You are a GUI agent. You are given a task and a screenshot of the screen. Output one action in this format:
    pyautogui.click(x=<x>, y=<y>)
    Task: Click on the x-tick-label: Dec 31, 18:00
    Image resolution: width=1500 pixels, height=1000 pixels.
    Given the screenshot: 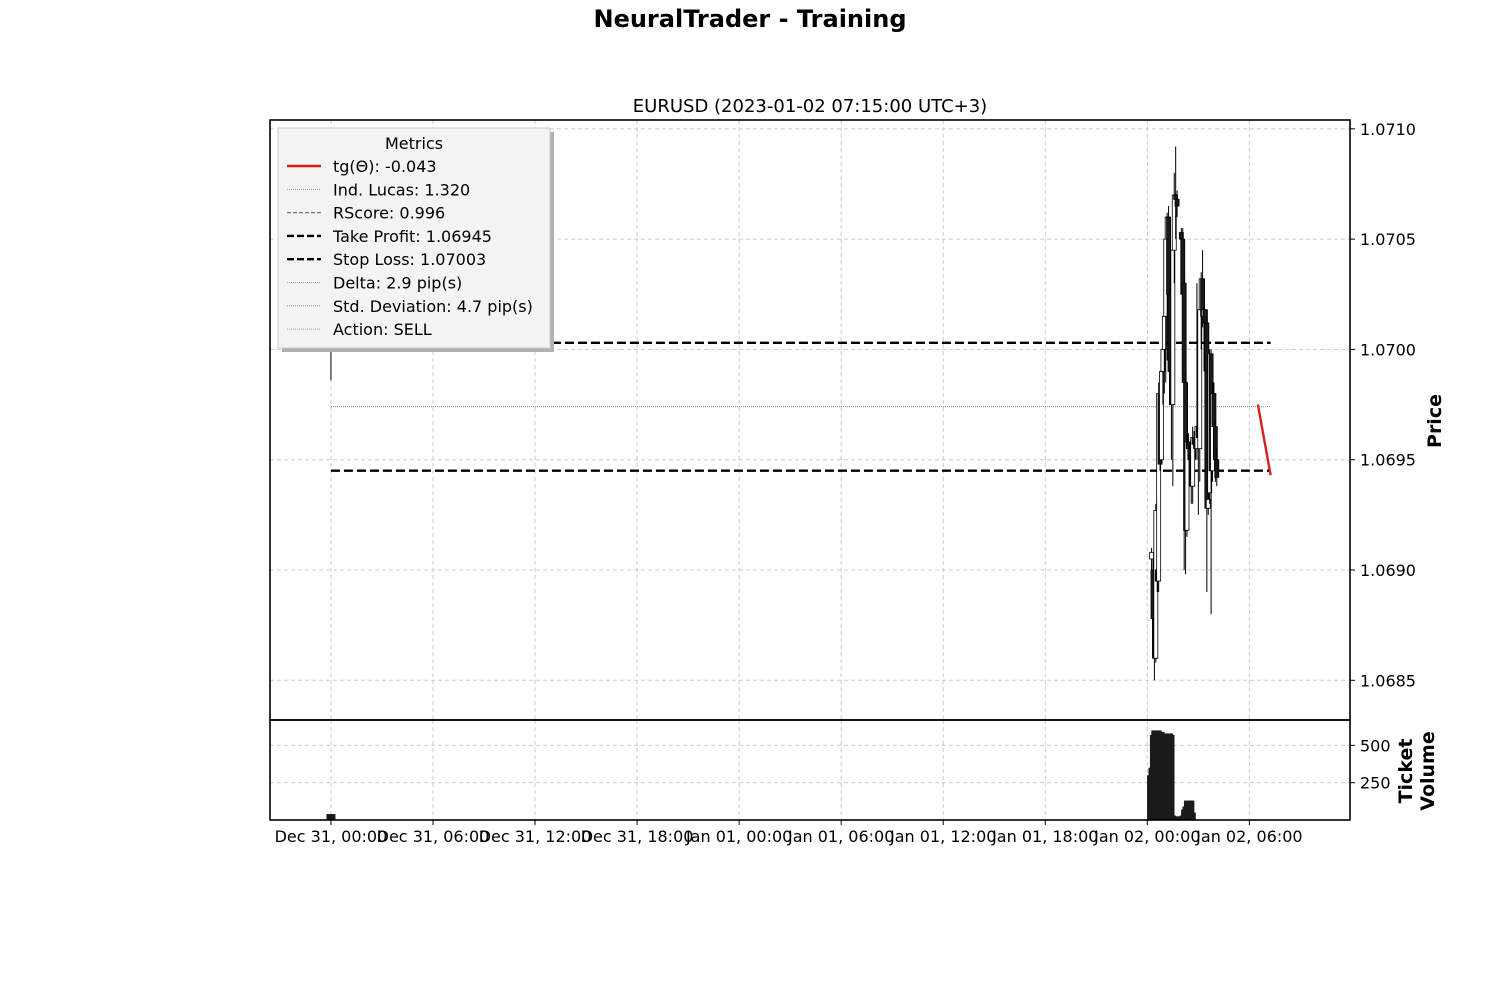 What is the action you would take?
    pyautogui.click(x=637, y=836)
    